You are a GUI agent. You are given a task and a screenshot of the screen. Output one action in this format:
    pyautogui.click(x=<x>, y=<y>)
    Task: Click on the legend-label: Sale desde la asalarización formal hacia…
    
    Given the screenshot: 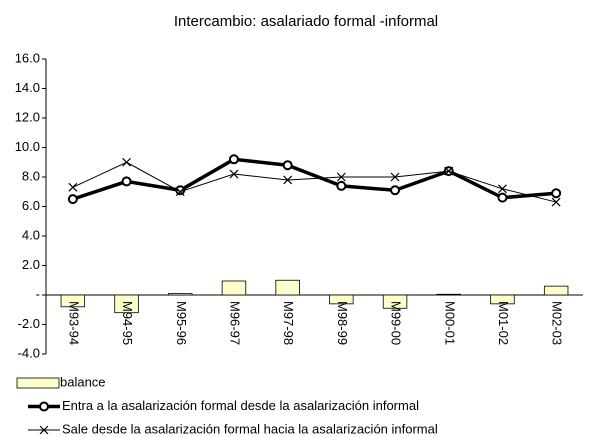 What is the action you would take?
    pyautogui.click(x=250, y=428)
    